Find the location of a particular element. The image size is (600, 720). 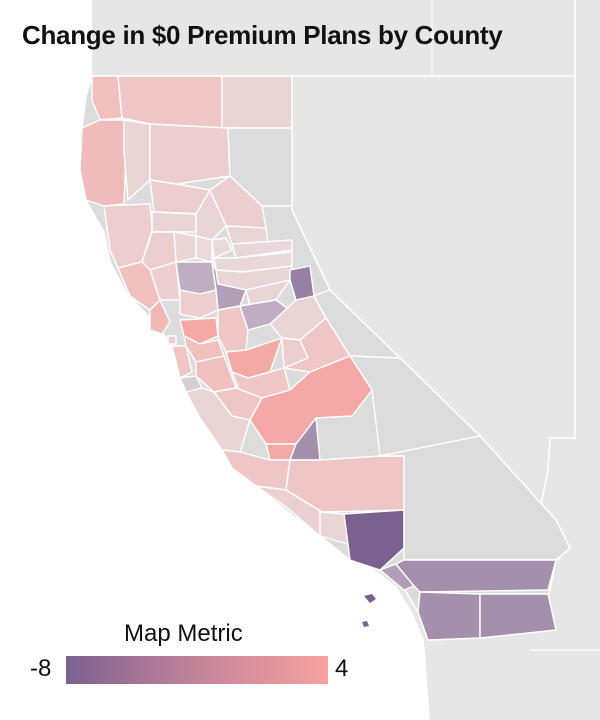

county-siskiyou: Siskiyou is located at coordinates (170, 102).